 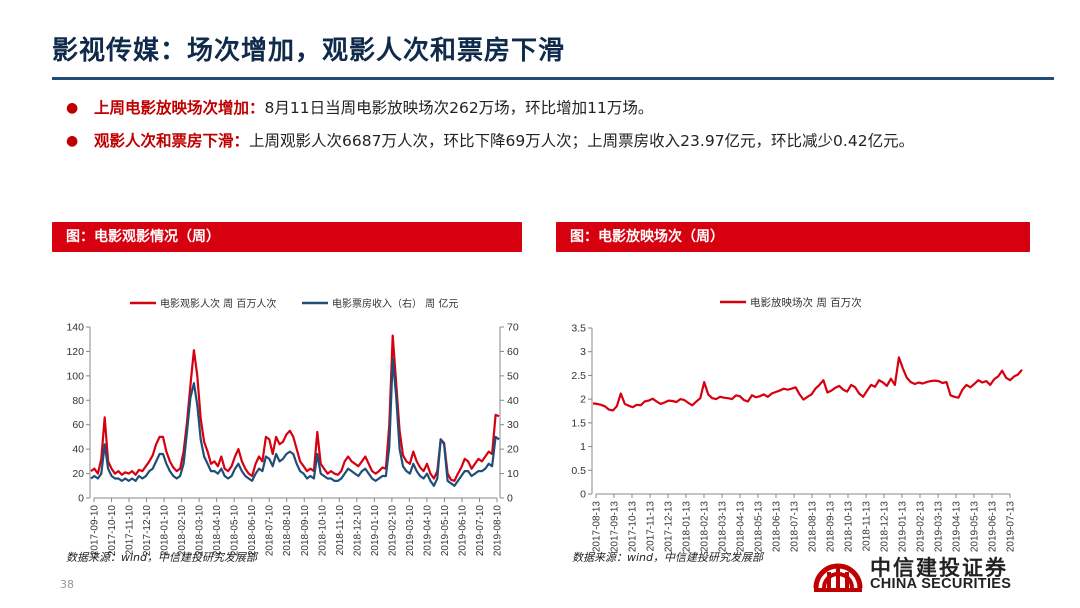 I want to click on x-tick-label: 2019-01-10, so click(x=375, y=531).